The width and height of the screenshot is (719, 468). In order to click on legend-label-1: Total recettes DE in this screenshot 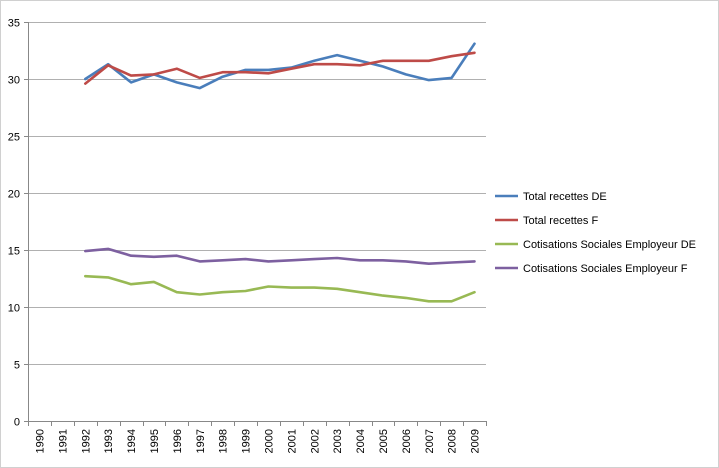, I will do `click(565, 197)`.